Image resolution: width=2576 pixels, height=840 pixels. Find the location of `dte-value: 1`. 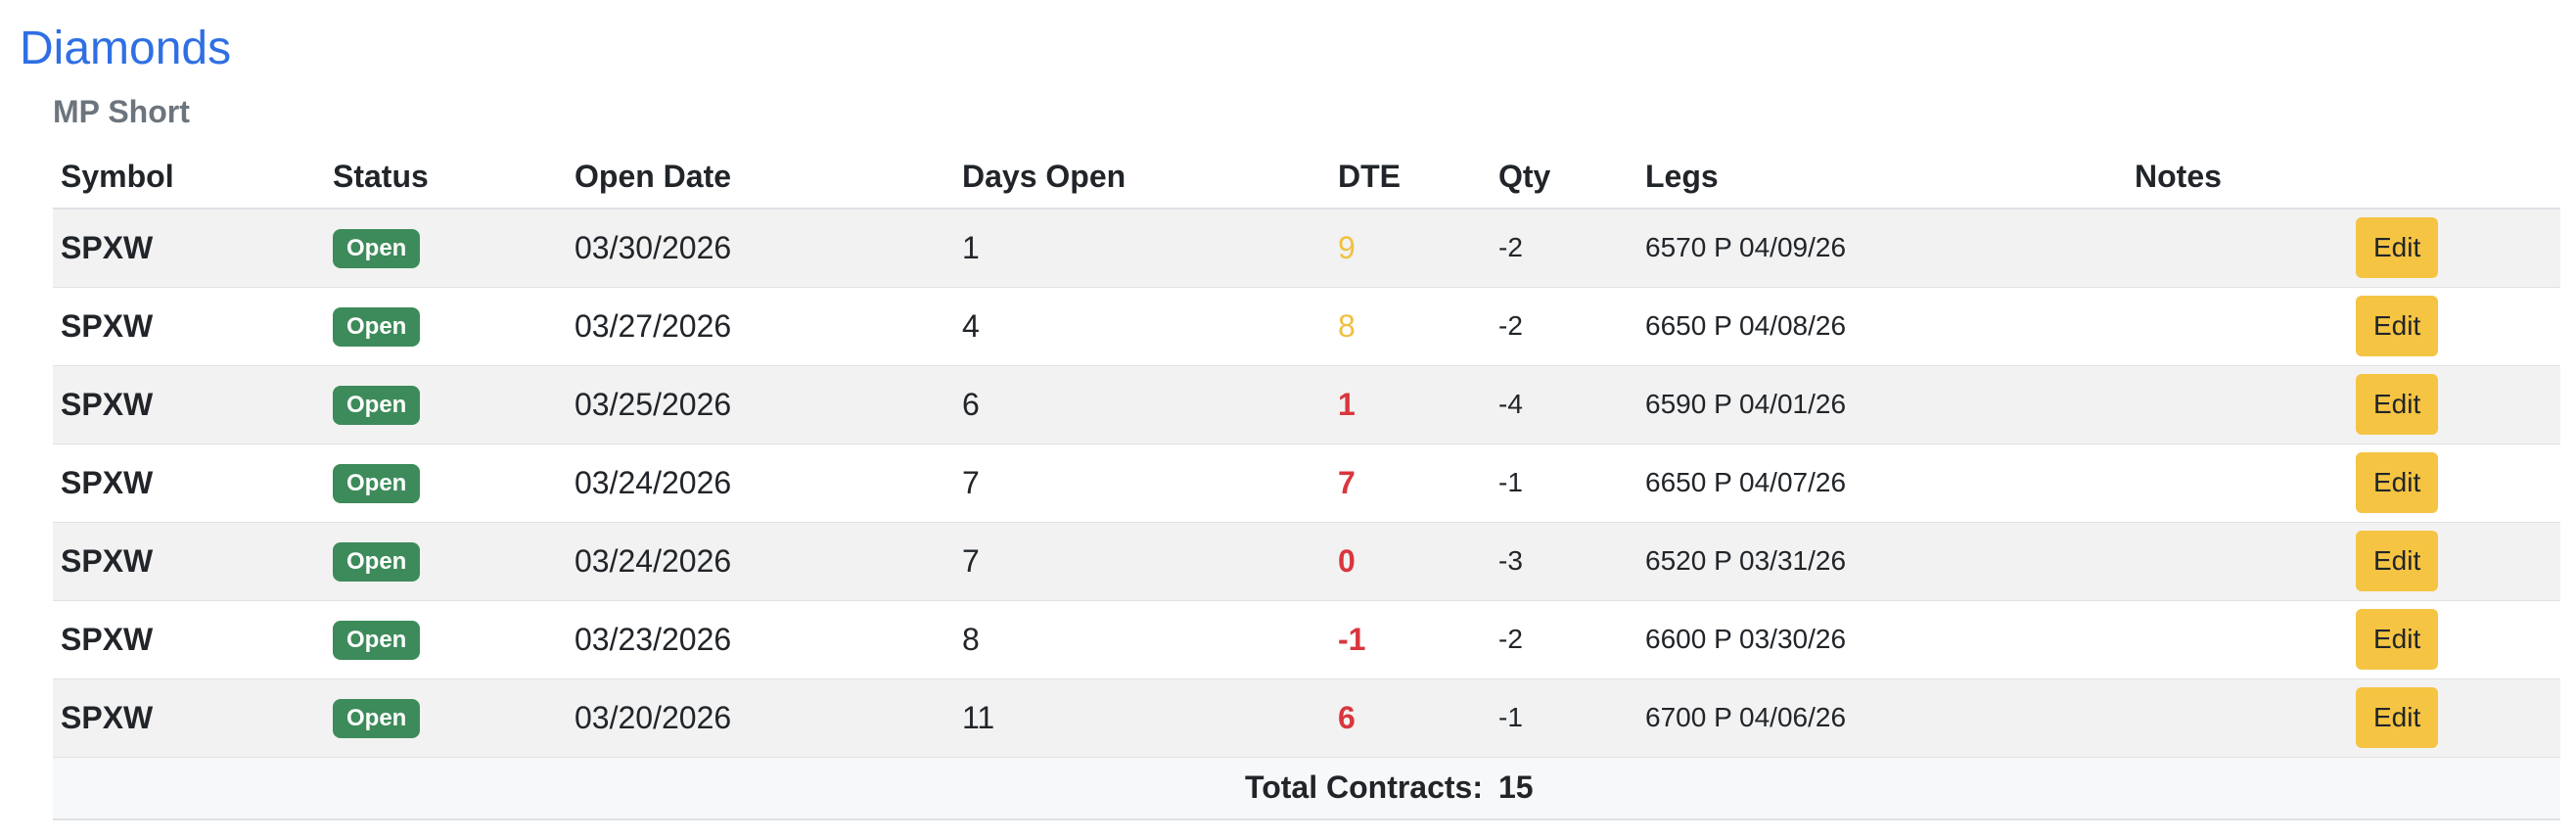

dte-value: 1 is located at coordinates (1347, 404).